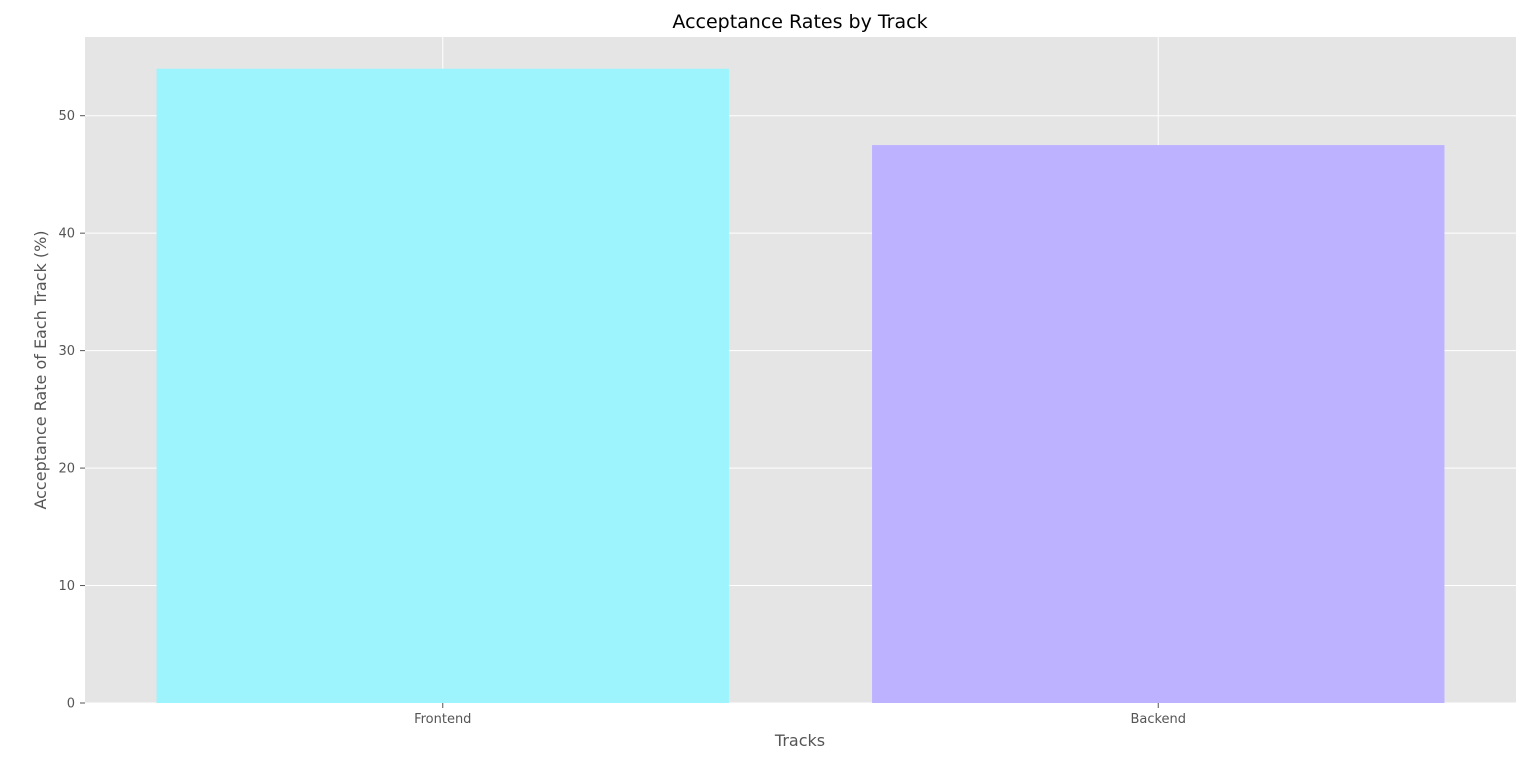  I want to click on y-tick-label: 0, so click(71, 704).